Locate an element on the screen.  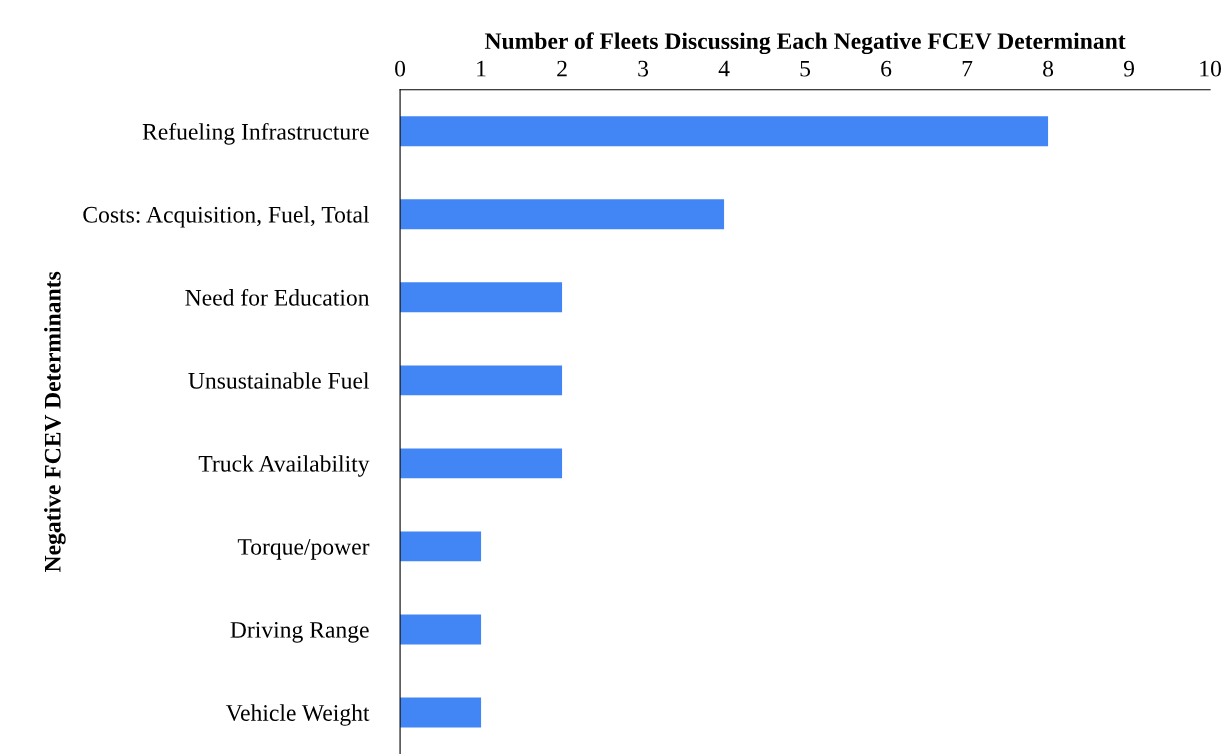
y-tick-label: Costs: Acquisition, Fuel, Total is located at coordinates (226, 217).